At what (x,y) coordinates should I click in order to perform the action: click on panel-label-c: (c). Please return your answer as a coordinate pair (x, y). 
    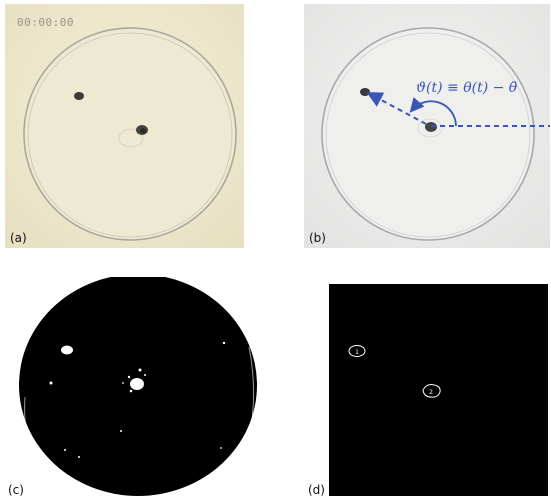
    Looking at the image, I should click on (16, 490).